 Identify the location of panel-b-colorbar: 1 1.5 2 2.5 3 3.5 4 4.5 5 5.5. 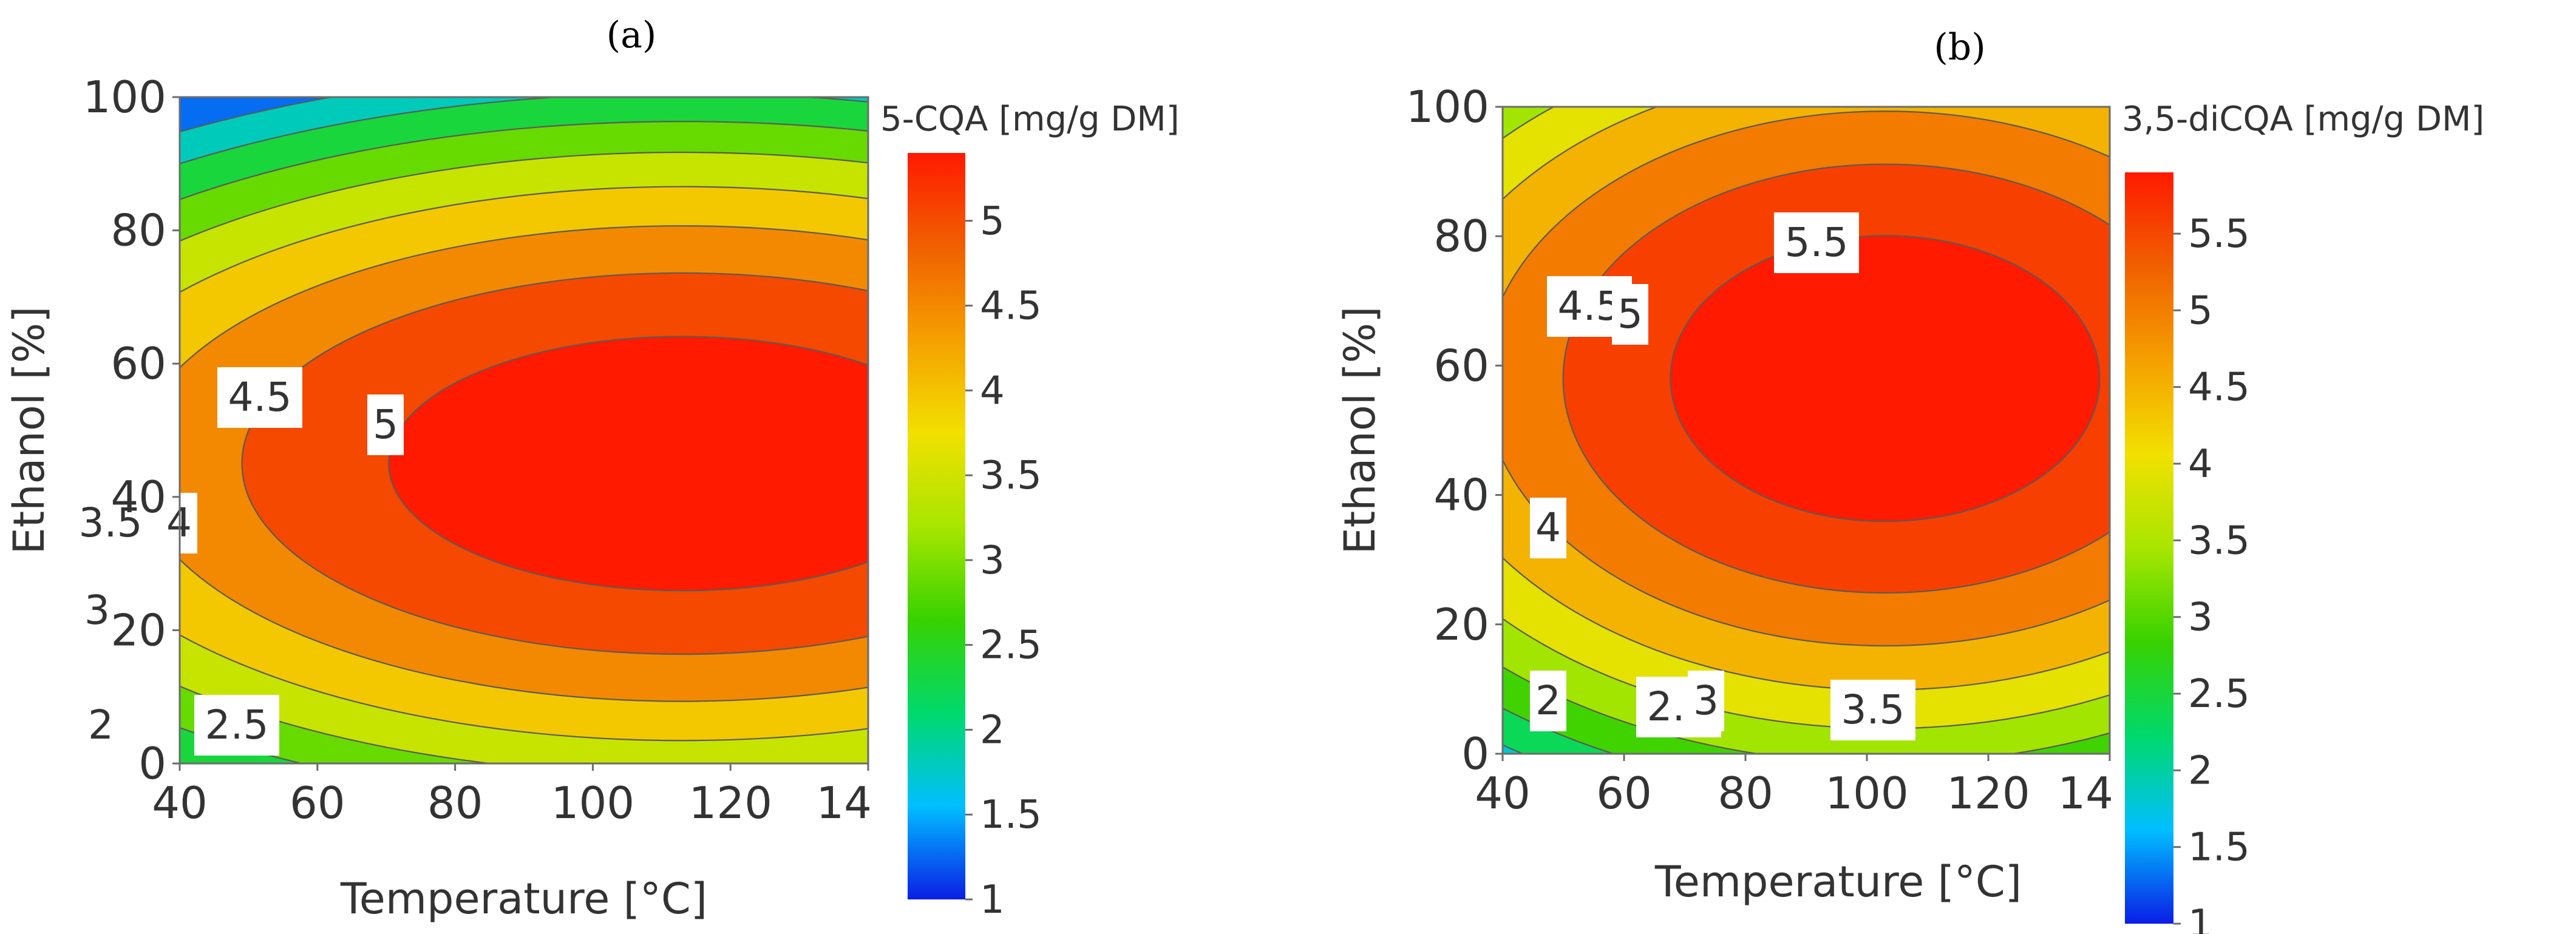
(2187, 553).